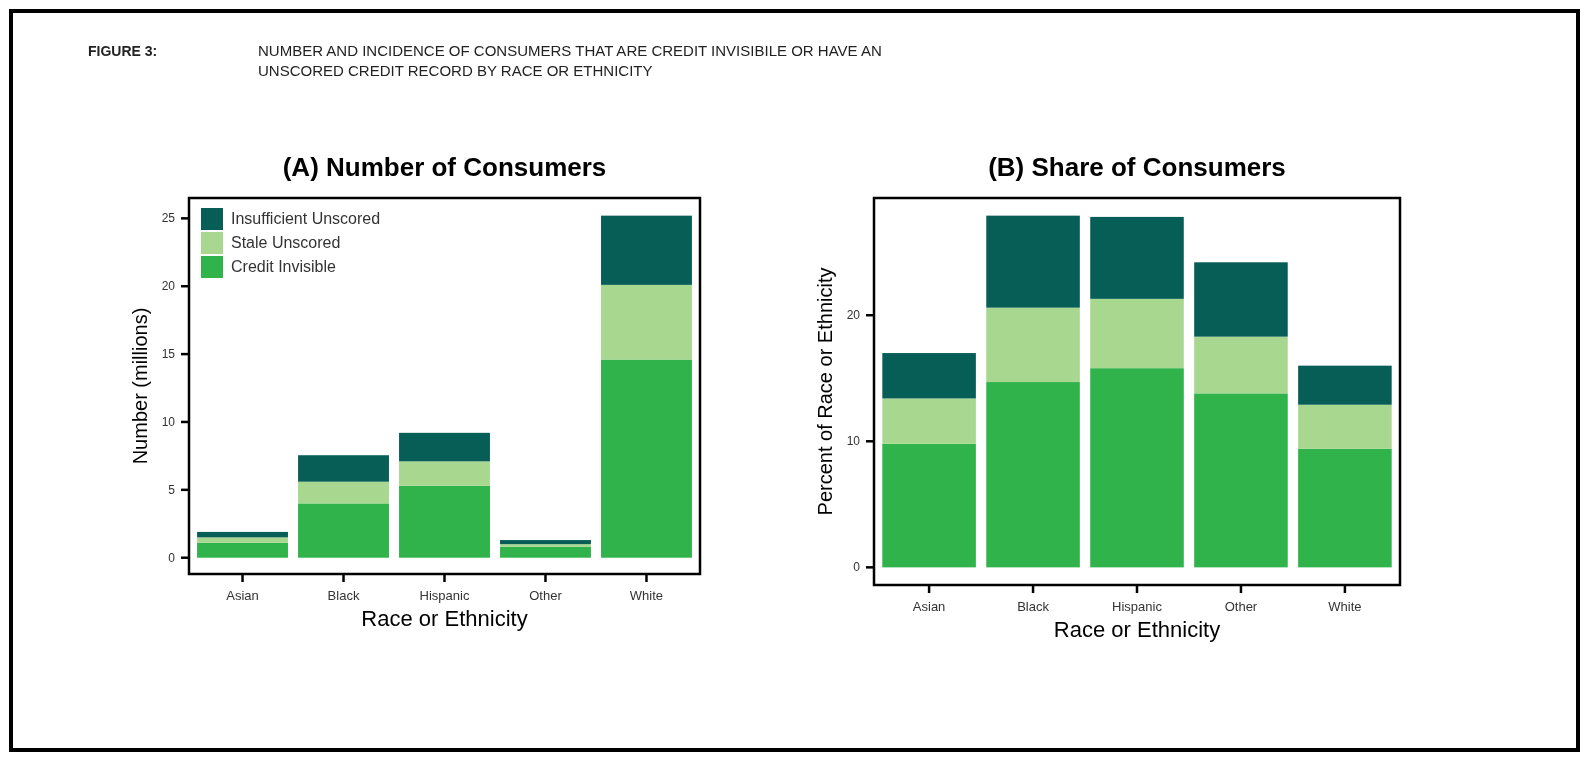  Describe the element at coordinates (284, 266) in the screenshot. I see `legend-label: Credit Invisible` at that location.